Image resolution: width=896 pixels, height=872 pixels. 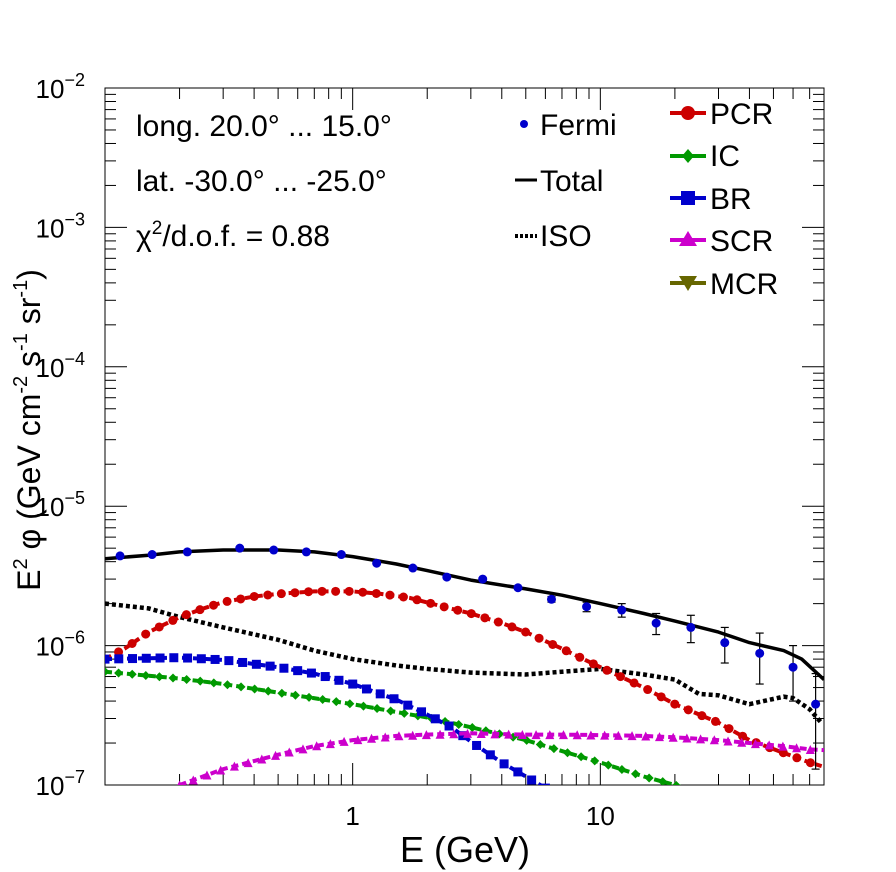 What do you see at coordinates (741, 114) in the screenshot?
I see `legend-pcr-label: PCR` at bounding box center [741, 114].